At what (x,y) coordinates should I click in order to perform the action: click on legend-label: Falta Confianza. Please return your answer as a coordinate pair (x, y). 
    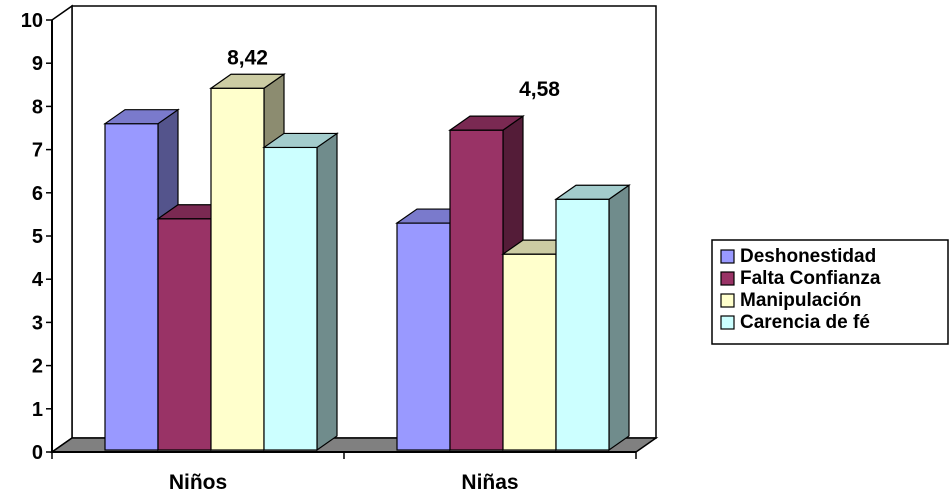
    Looking at the image, I should click on (810, 278).